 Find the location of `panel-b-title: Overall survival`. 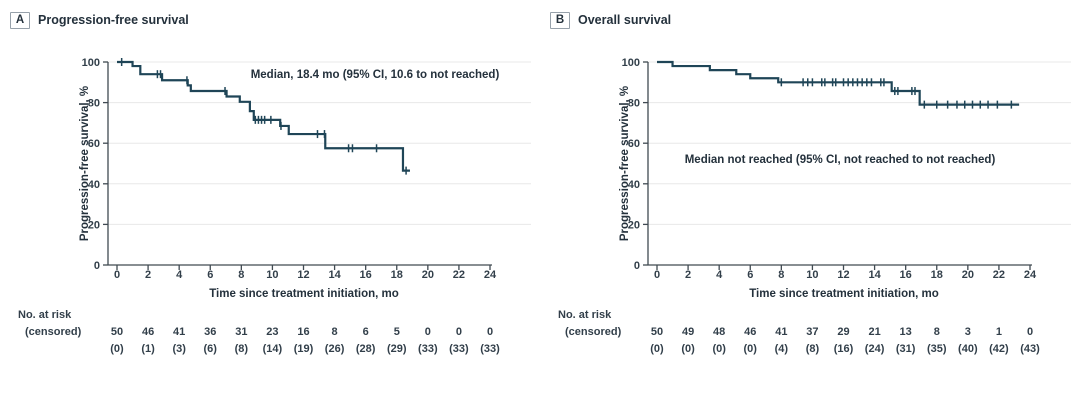

panel-b-title: Overall survival is located at coordinates (625, 20).